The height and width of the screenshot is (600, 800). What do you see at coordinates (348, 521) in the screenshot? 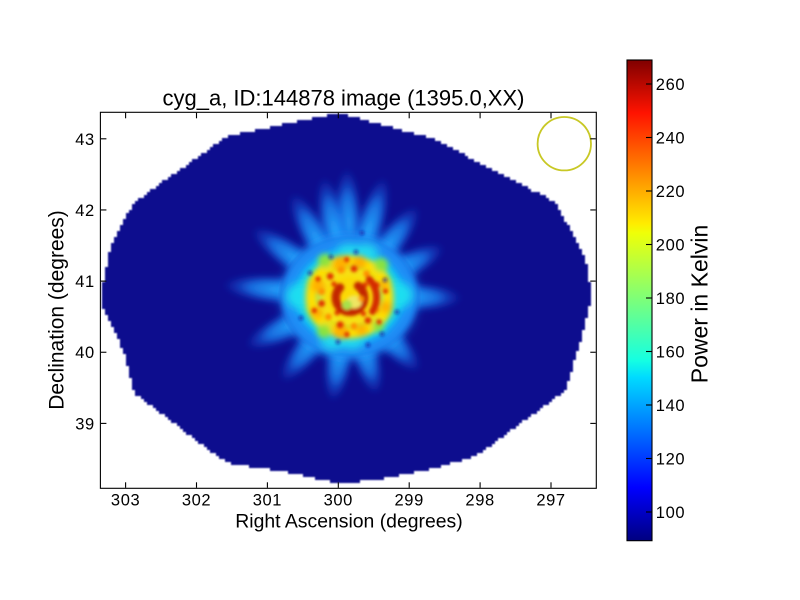
I see `svg-text: Right Ascension (degrees)` at bounding box center [348, 521].